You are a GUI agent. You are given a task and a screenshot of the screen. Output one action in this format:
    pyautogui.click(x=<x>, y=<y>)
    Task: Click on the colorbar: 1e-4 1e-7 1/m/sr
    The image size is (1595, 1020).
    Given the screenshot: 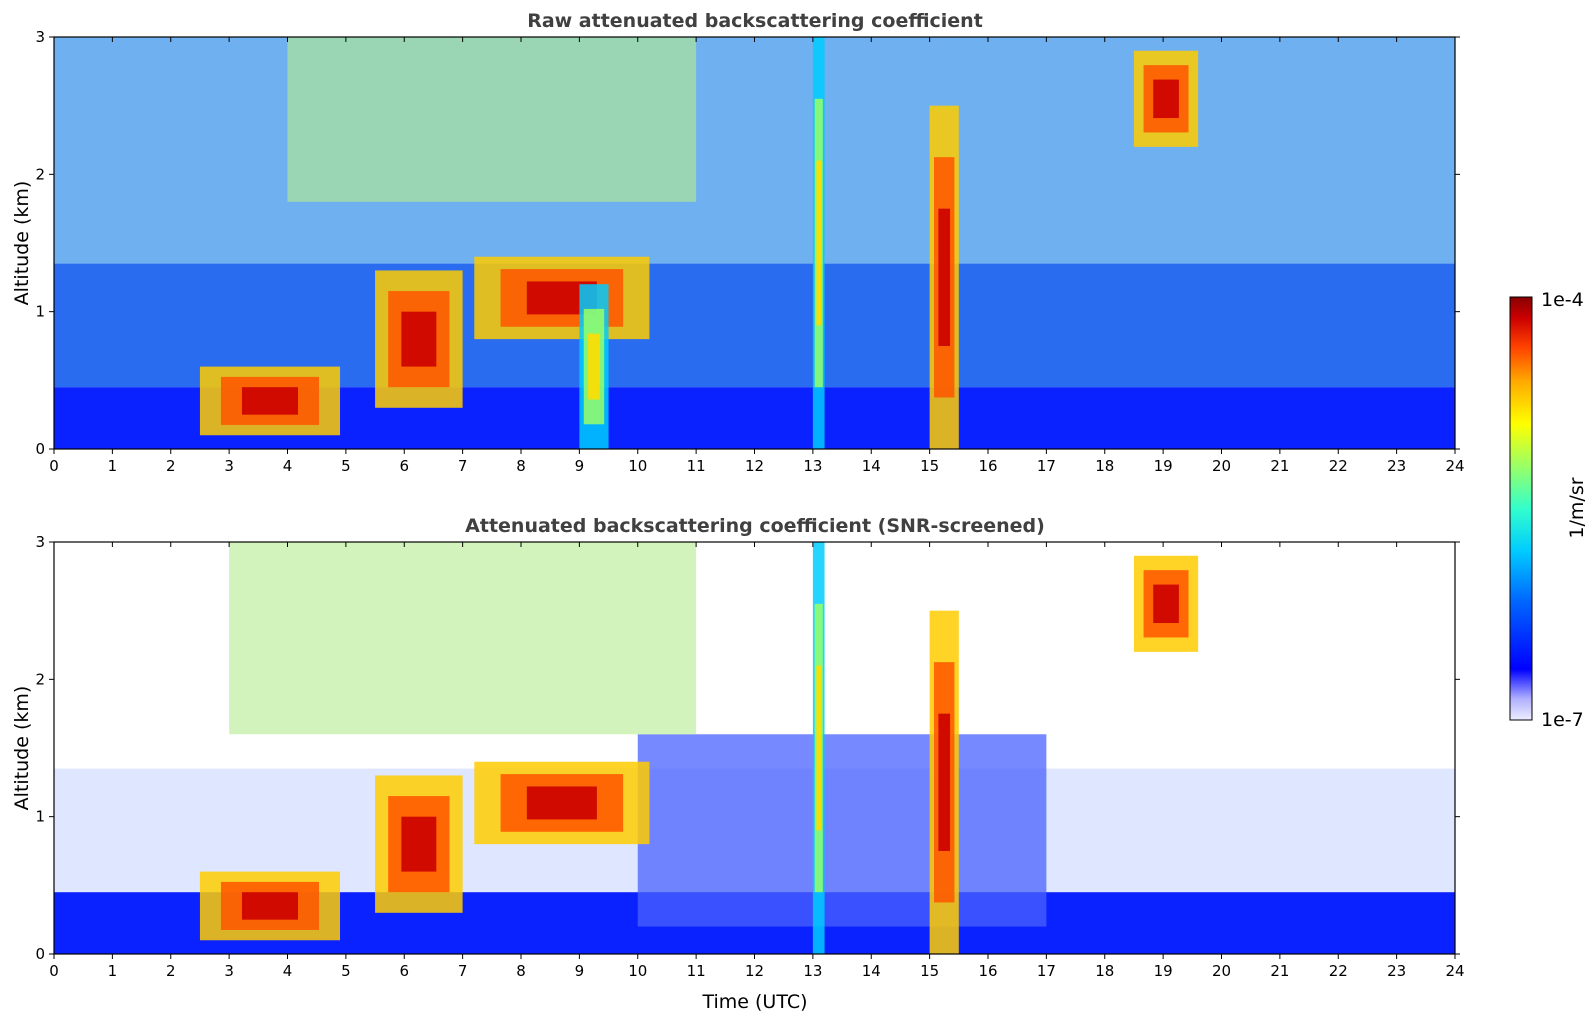 What is the action you would take?
    pyautogui.click(x=1548, y=510)
    